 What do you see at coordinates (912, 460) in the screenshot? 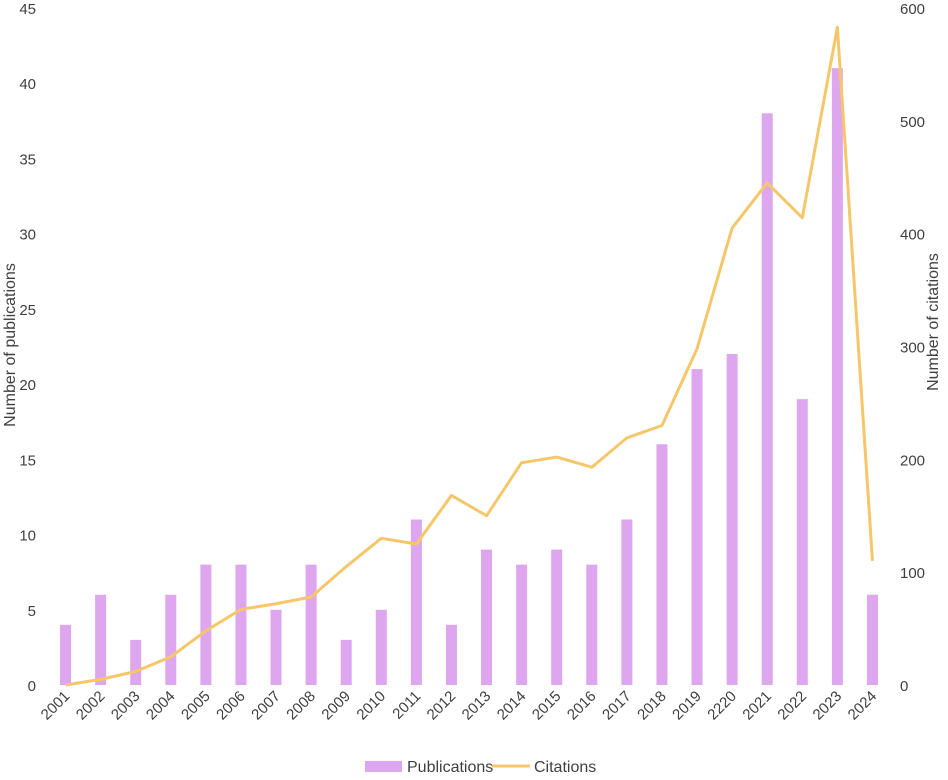
I see `right-tick-200: 200` at bounding box center [912, 460].